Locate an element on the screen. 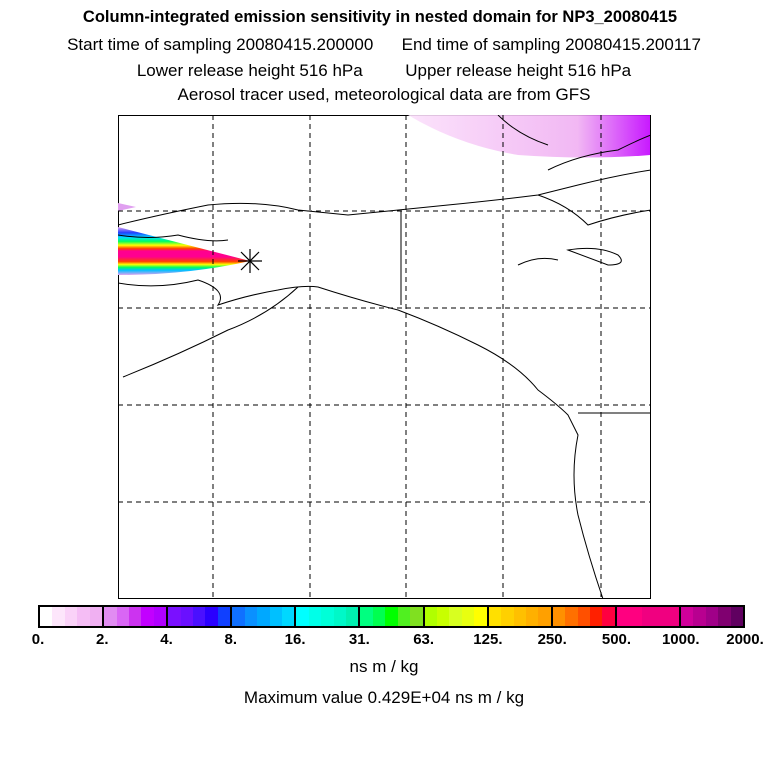 The height and width of the screenshot is (768, 768). colorbar is located at coordinates (391, 616).